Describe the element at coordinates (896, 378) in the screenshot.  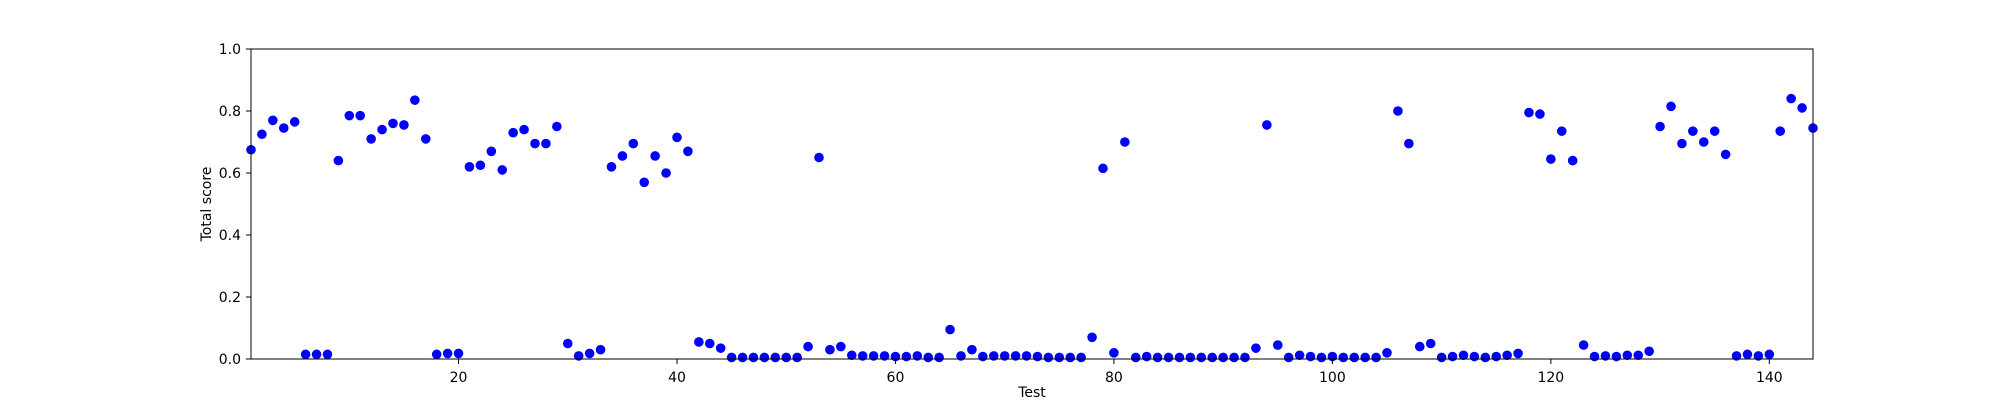
I see `x-tick-label: 60` at that location.